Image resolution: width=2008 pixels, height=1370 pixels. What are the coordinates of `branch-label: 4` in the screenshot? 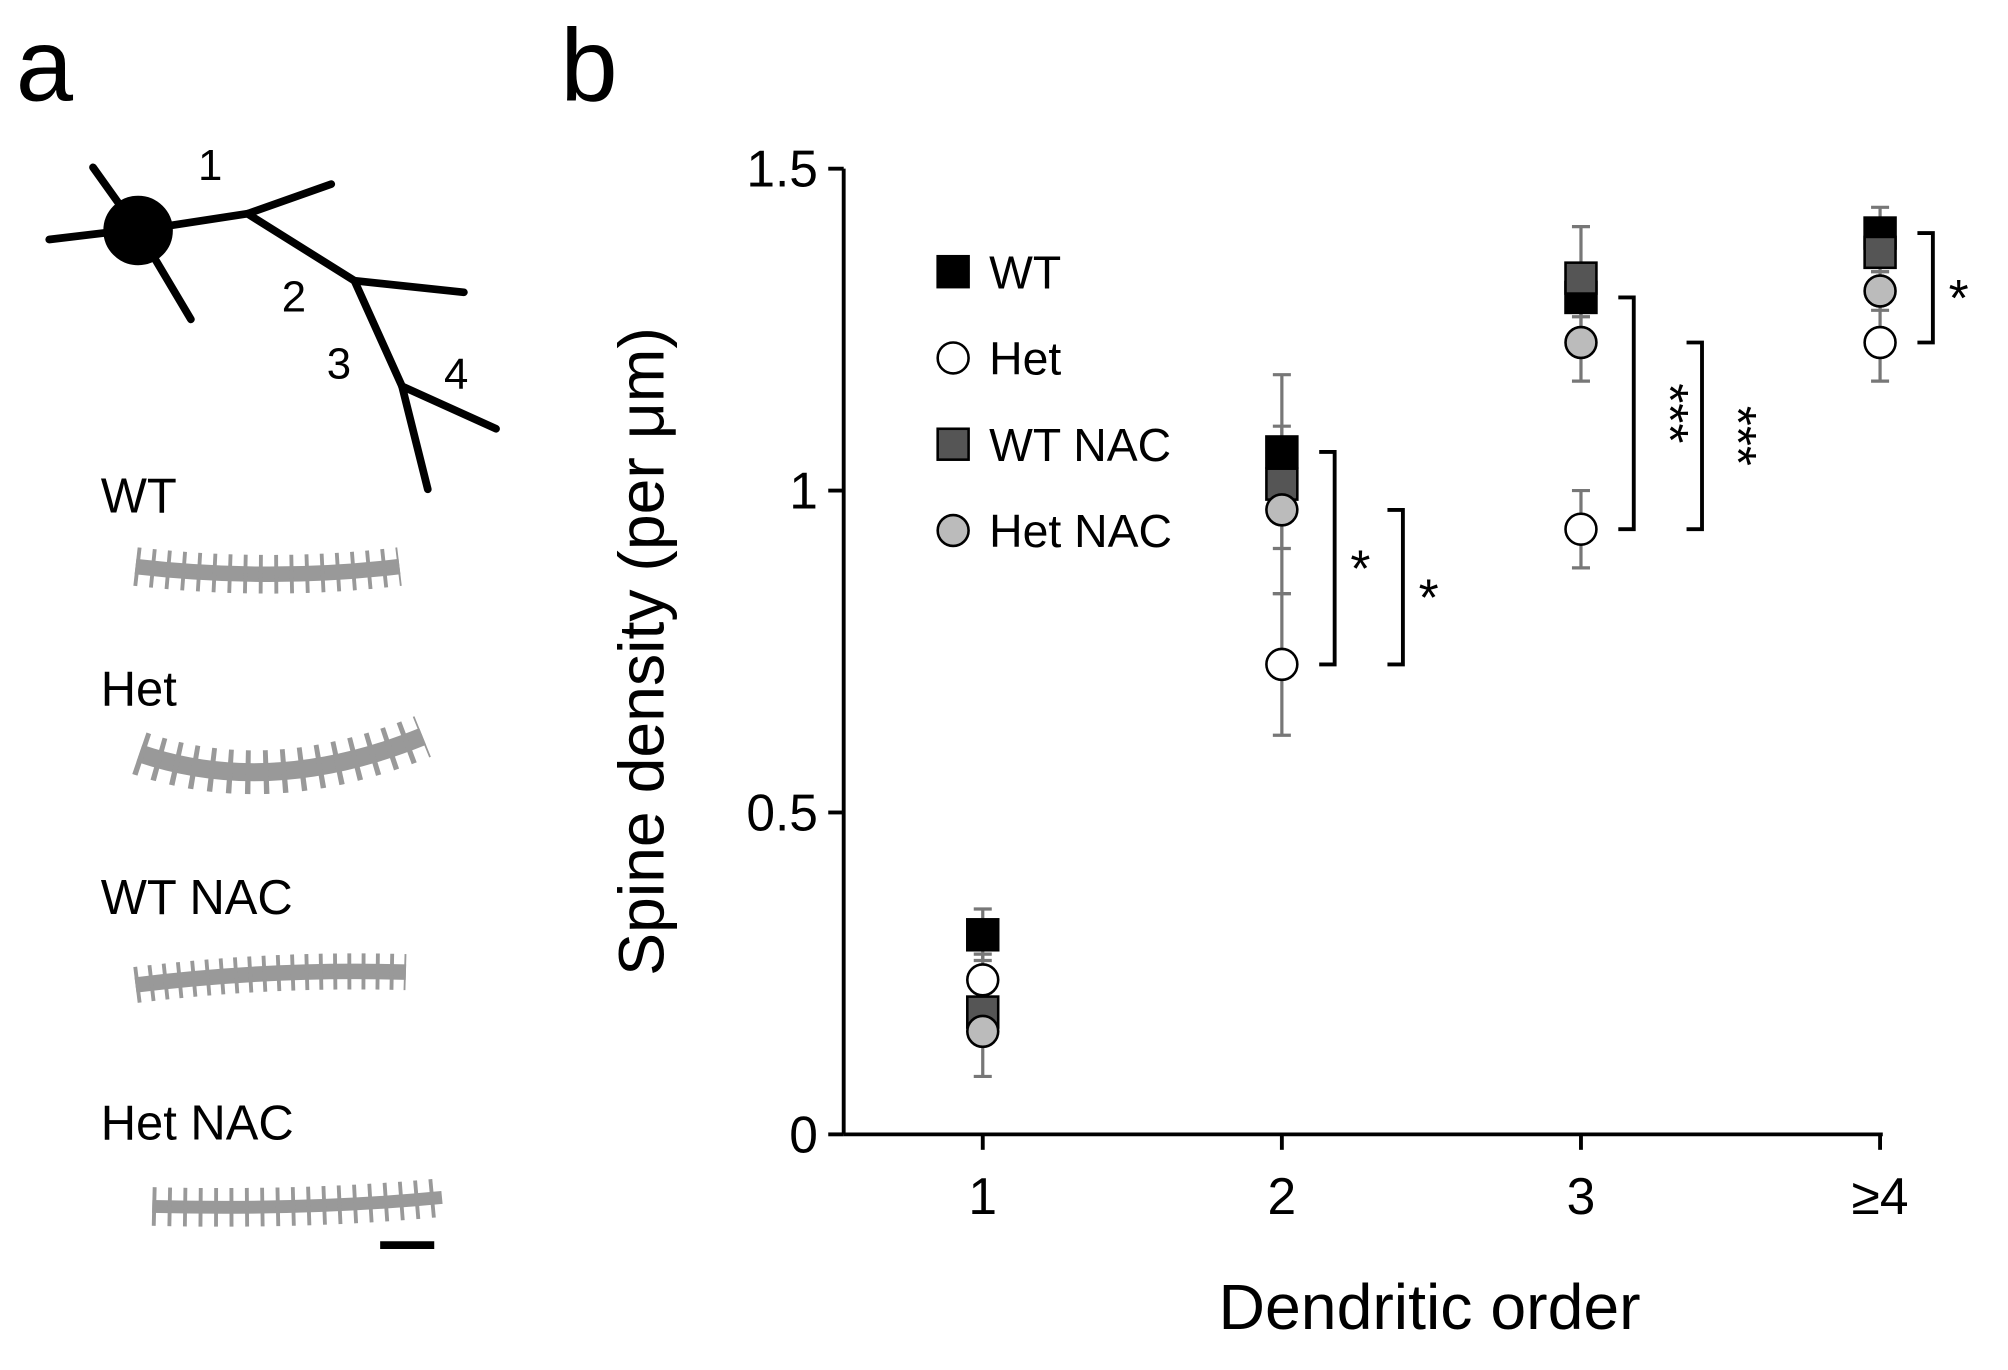 It's located at (456, 374).